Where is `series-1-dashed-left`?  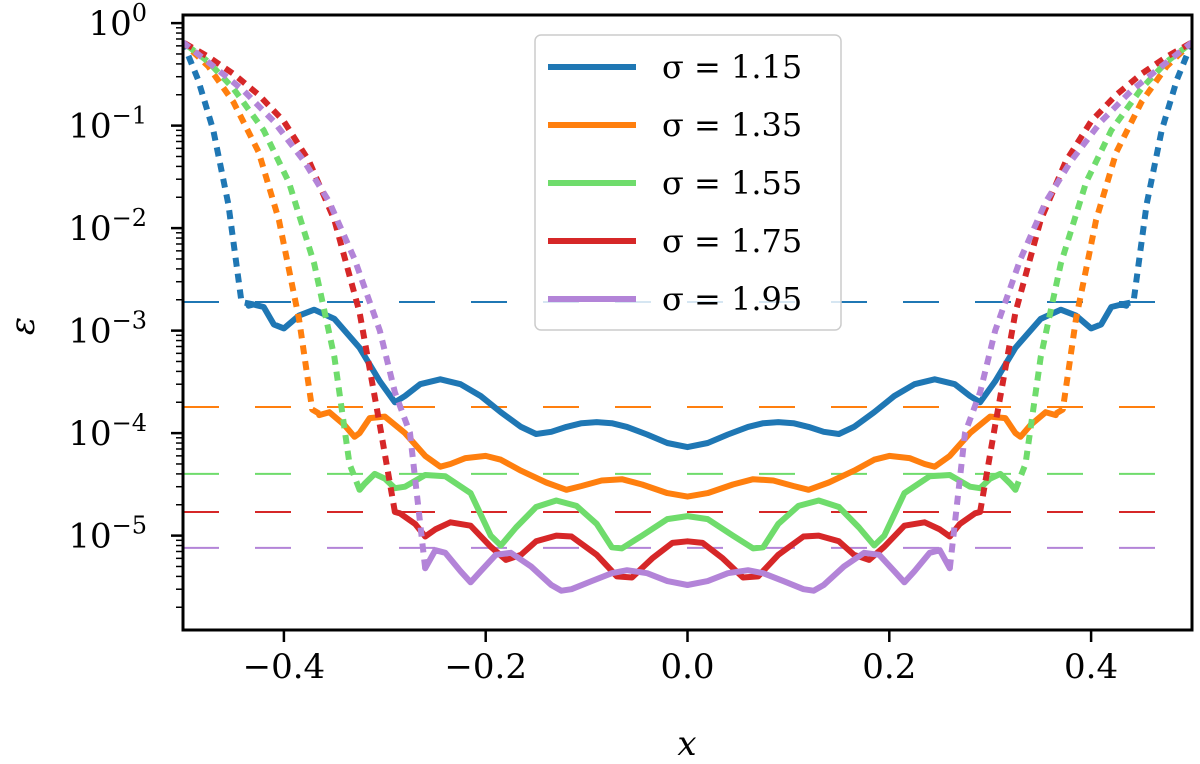 series-1-dashed-left is located at coordinates (219, 174).